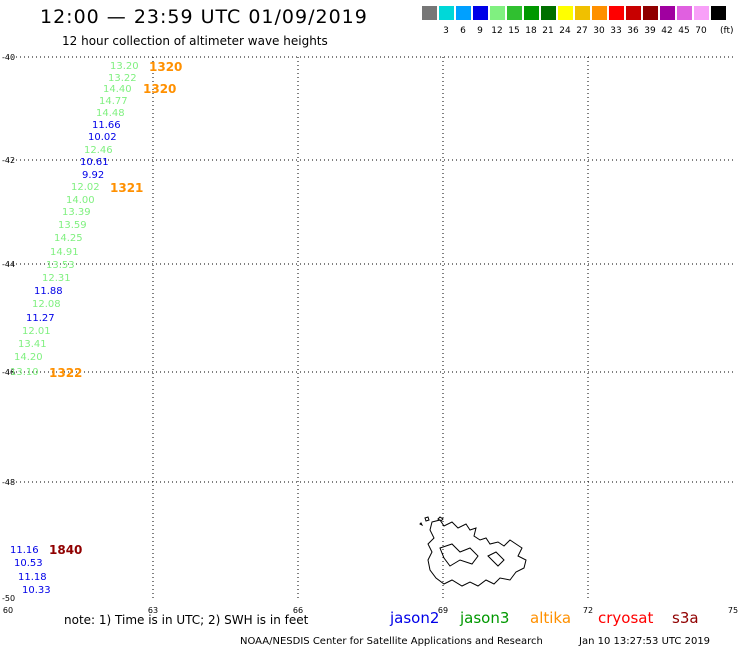 This screenshot has width=740, height=650. I want to click on wave-height-value: 9.92, so click(93, 175).